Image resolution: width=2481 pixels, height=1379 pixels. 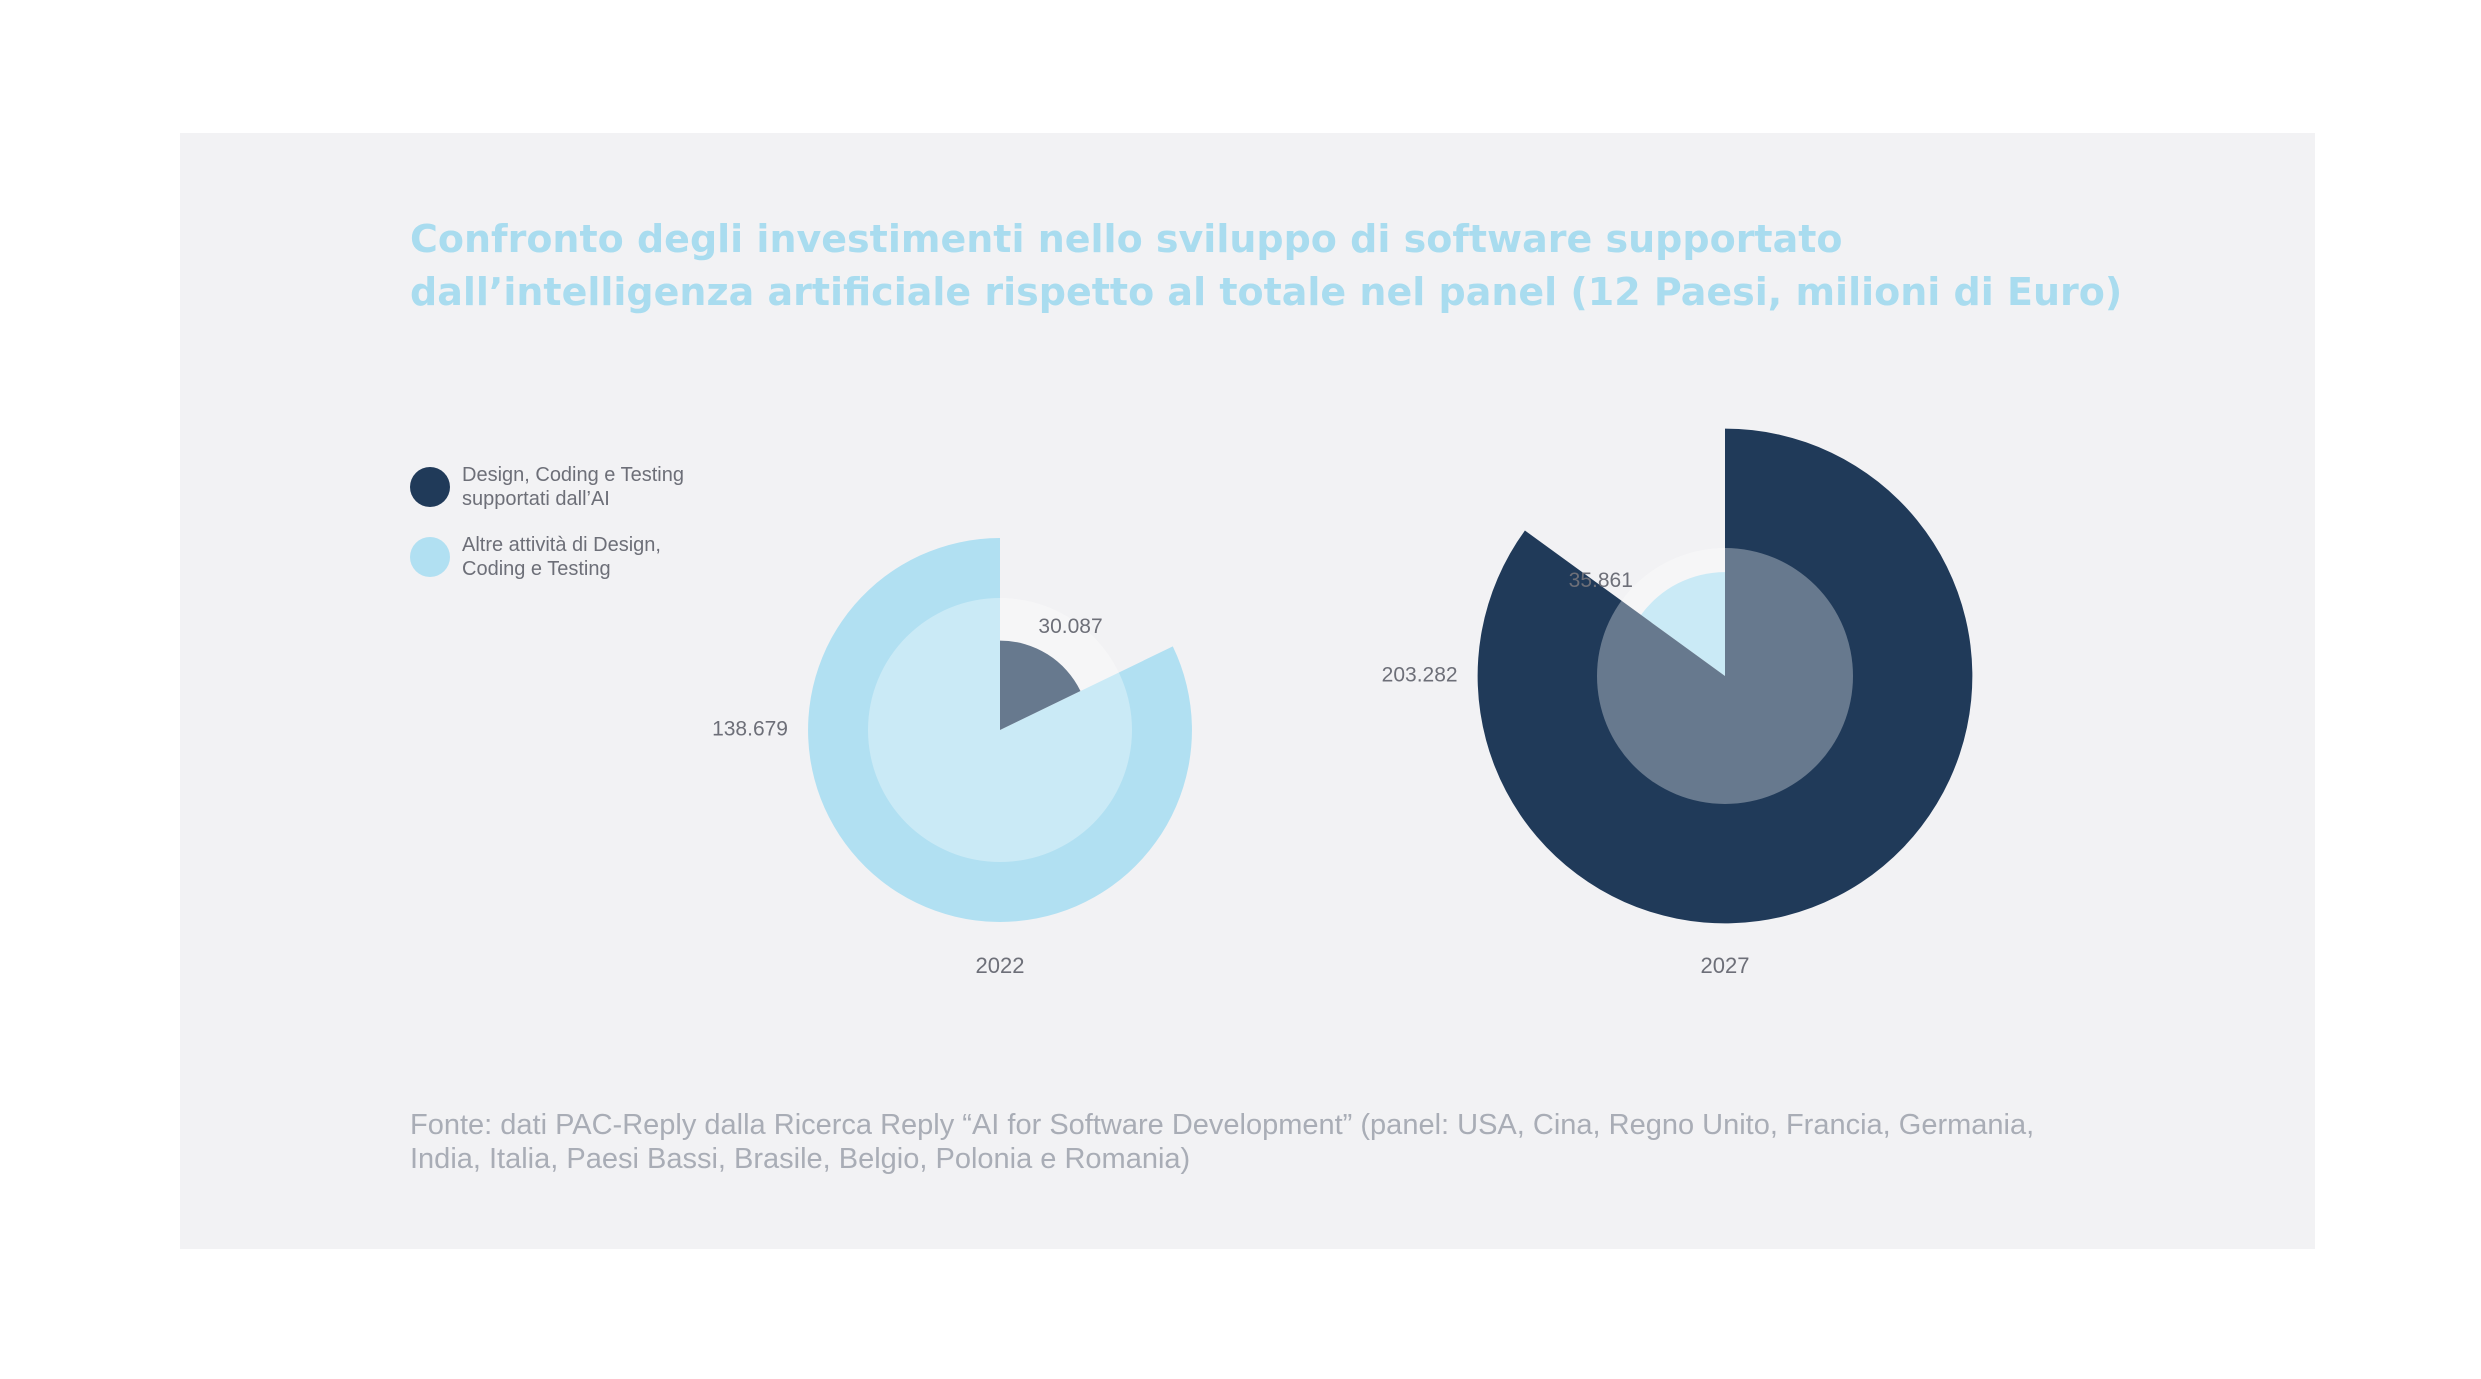 I want to click on legend-label-ai-line-2: supportati dall’AI, so click(x=536, y=499).